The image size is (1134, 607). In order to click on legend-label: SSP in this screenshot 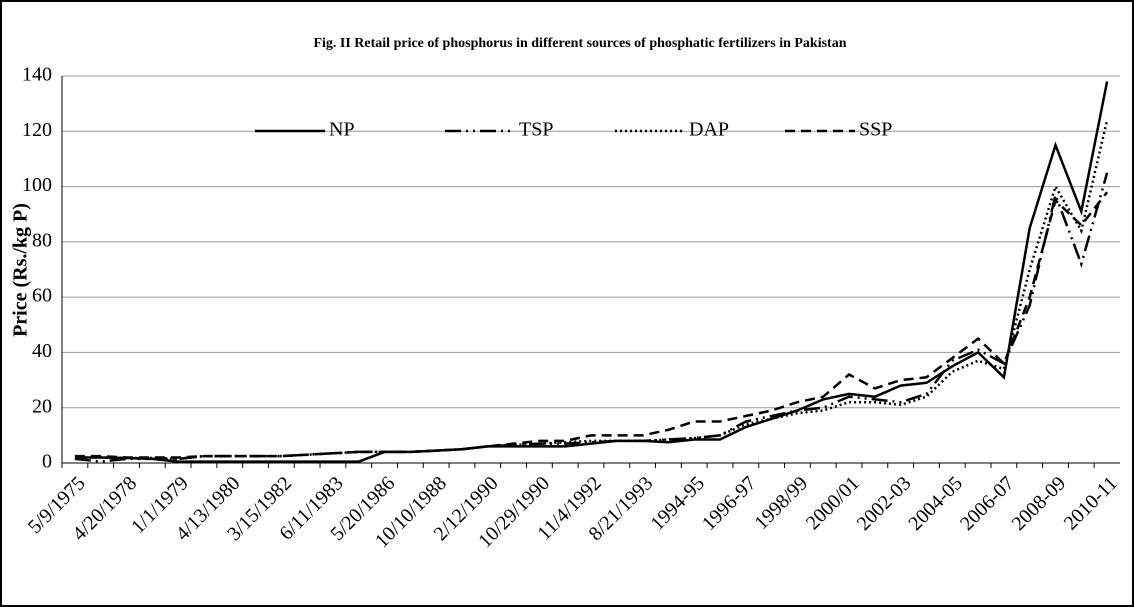, I will do `click(875, 130)`.